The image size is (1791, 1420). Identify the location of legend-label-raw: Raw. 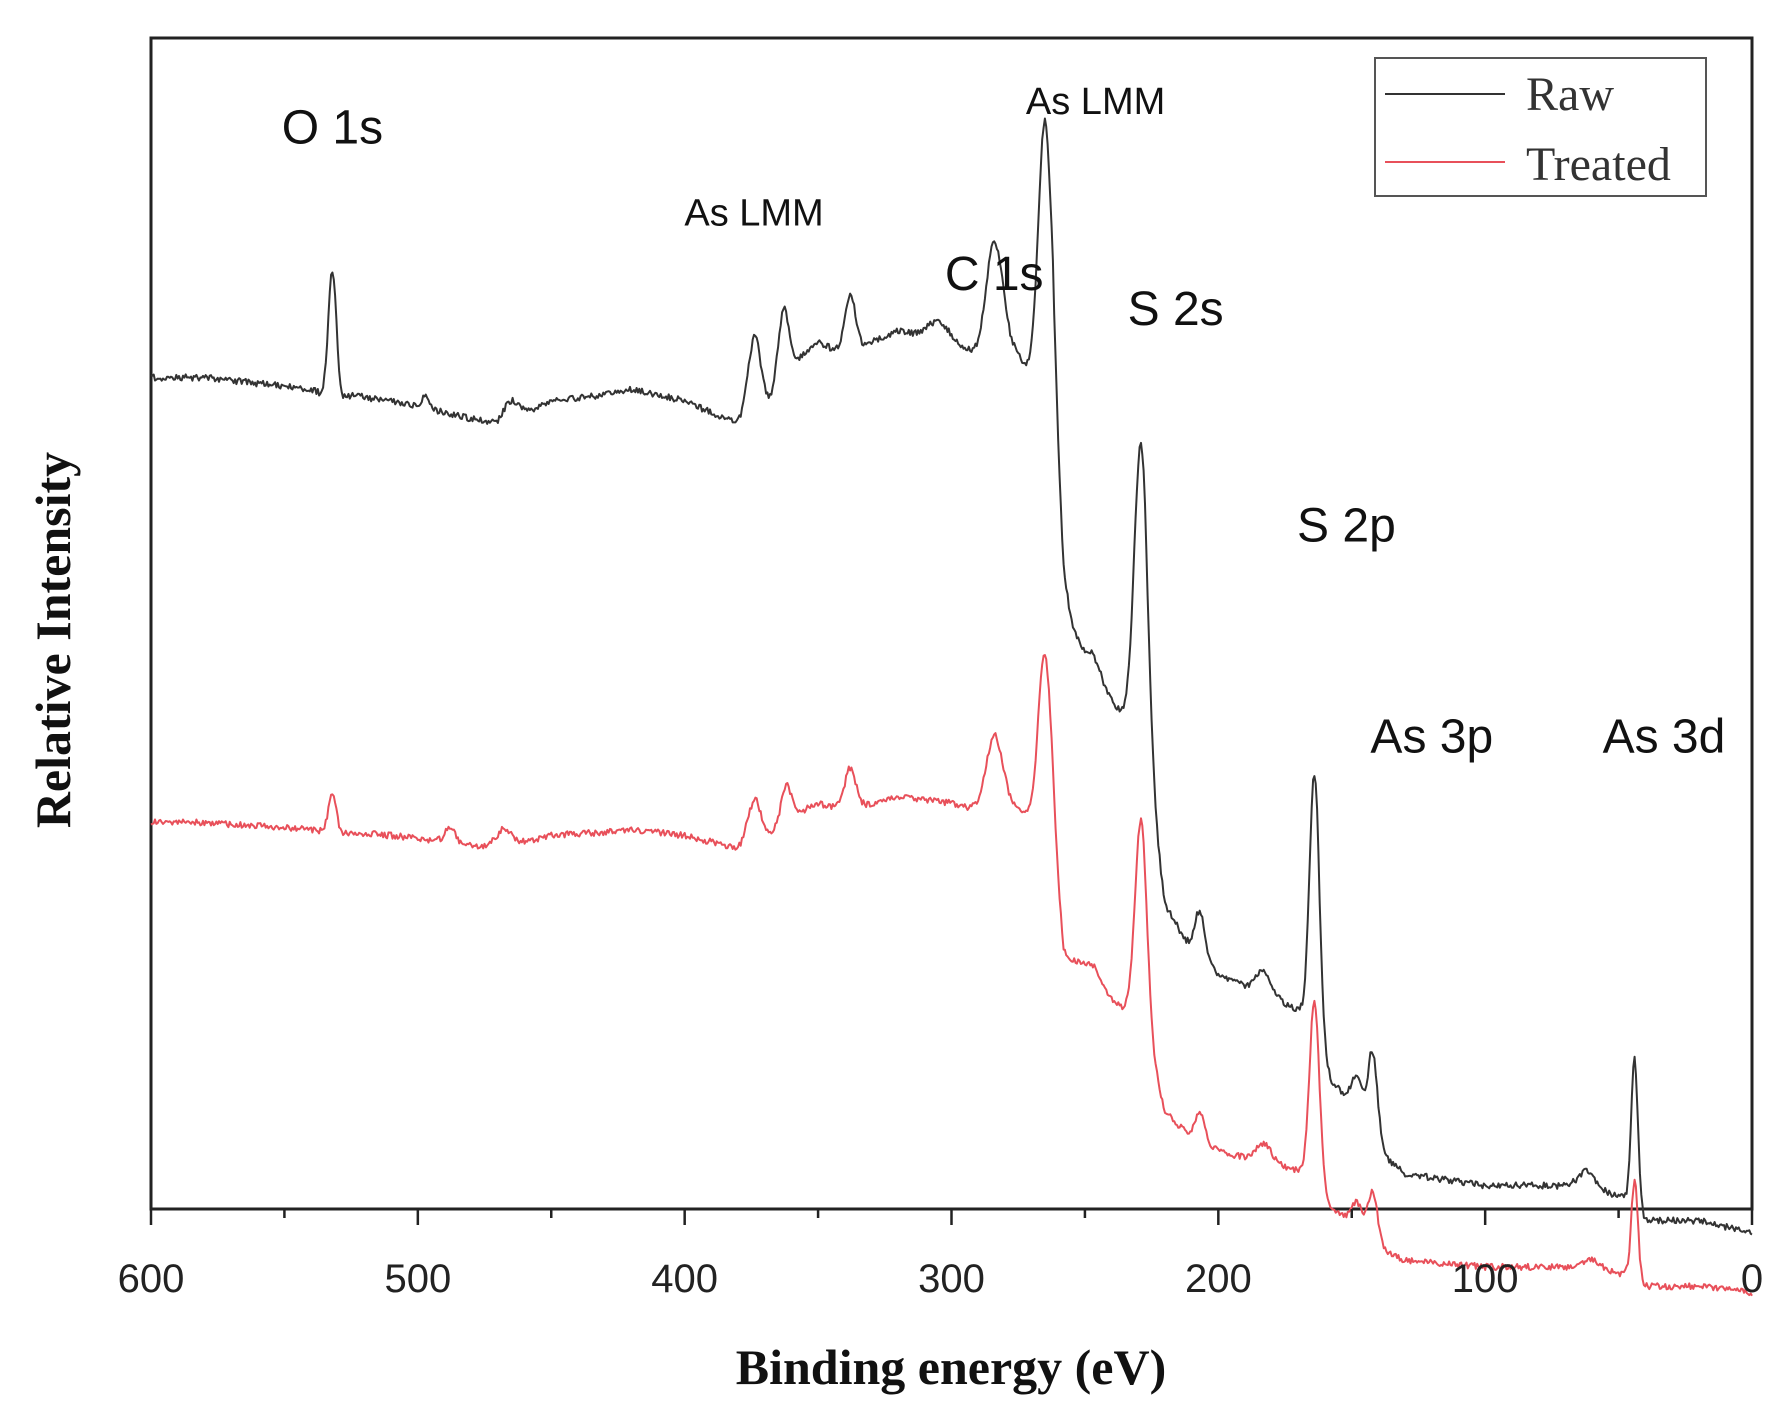
(1570, 94).